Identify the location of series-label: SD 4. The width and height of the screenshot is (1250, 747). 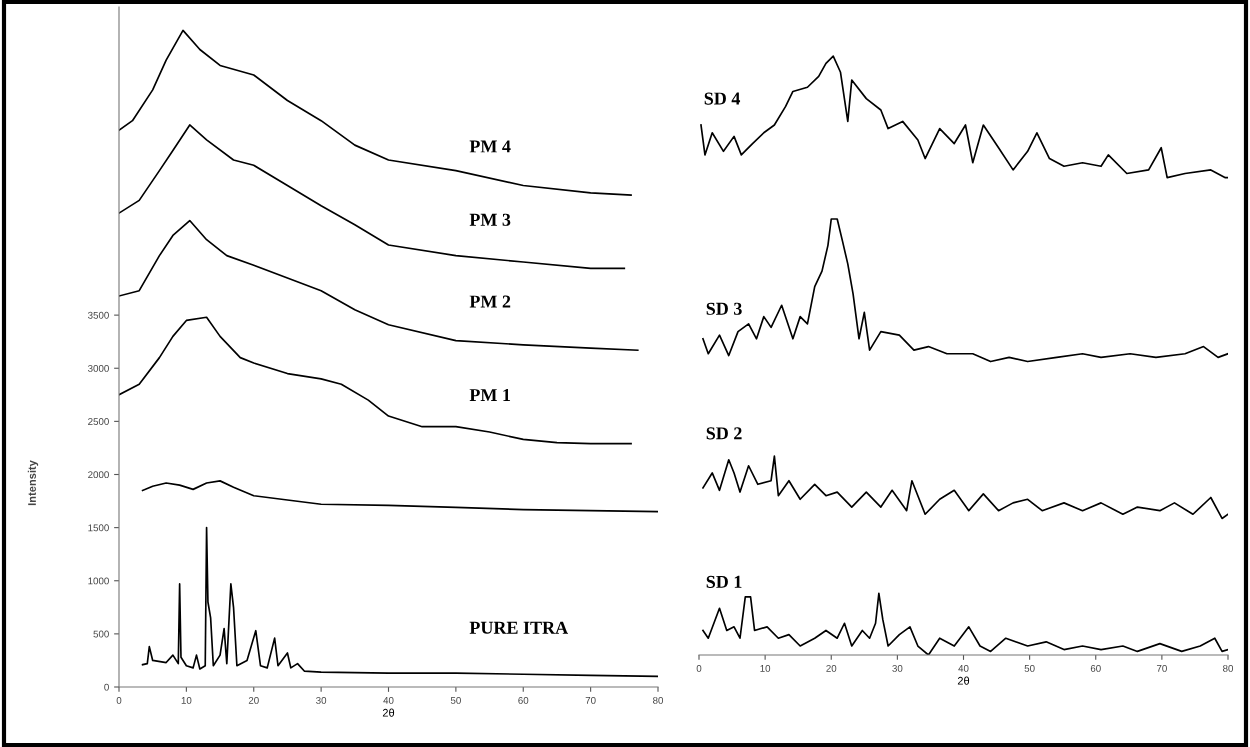
(722, 98).